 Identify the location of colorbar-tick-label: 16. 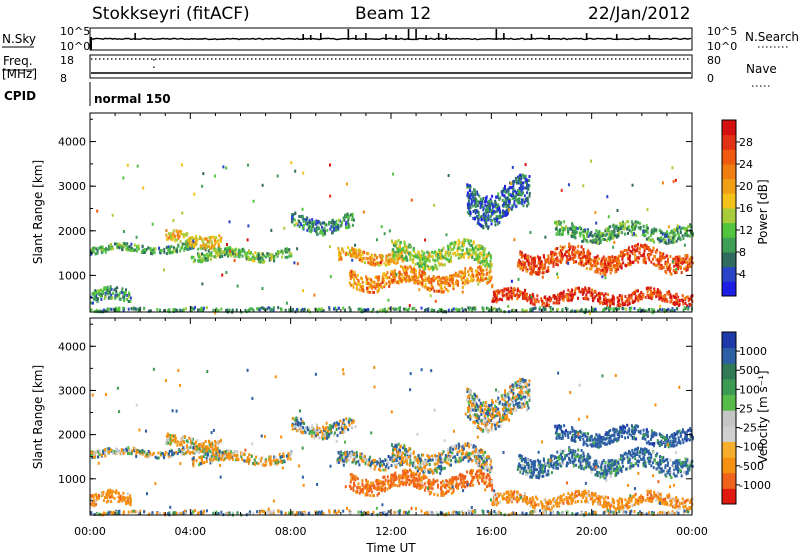
(746, 208).